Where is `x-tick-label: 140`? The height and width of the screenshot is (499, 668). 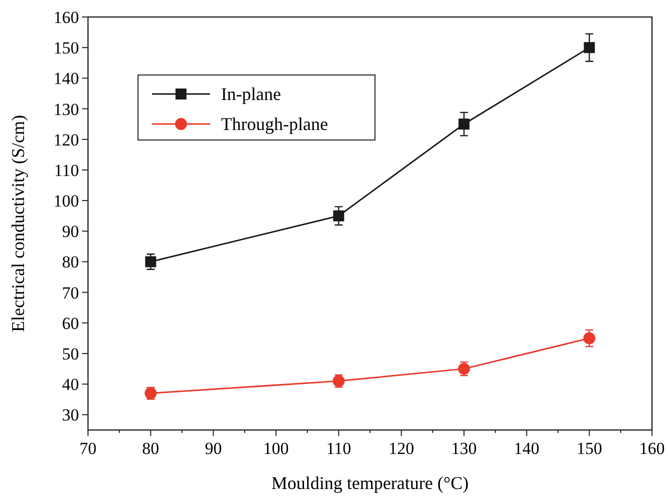 x-tick-label: 140 is located at coordinates (527, 448).